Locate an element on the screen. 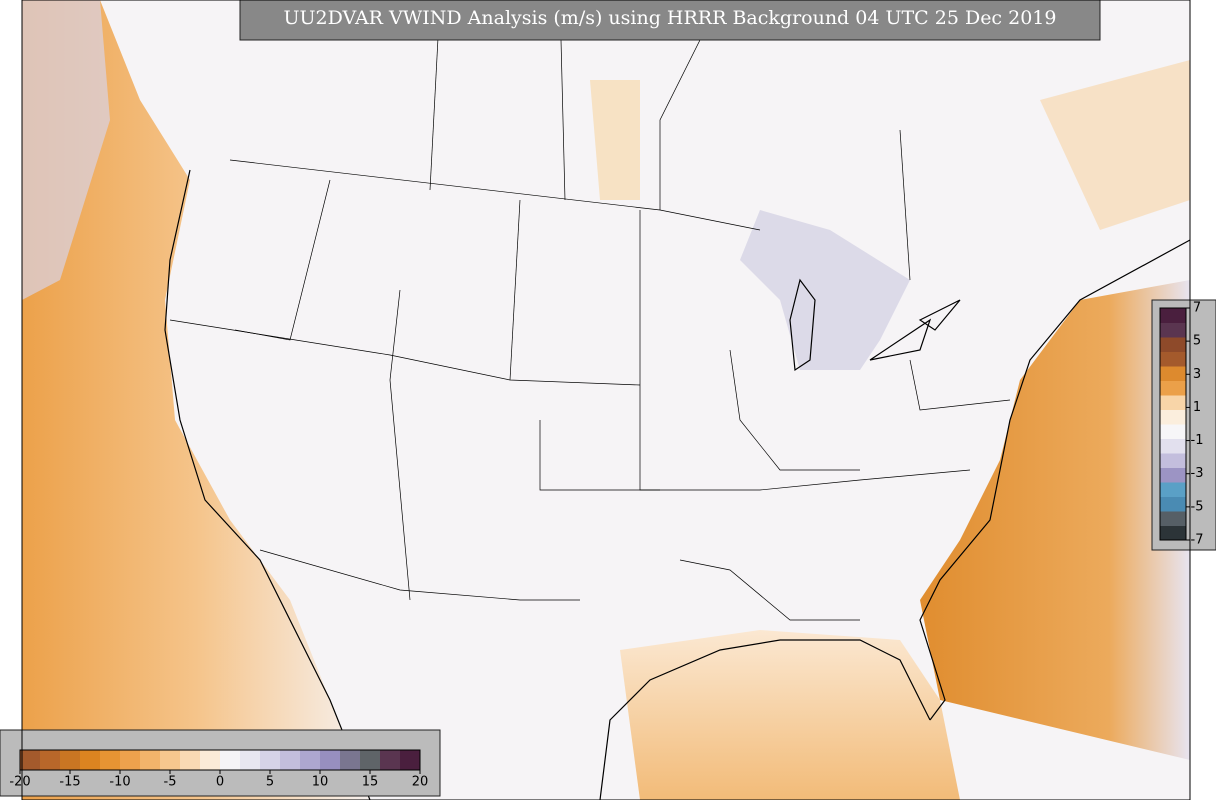  colorbar-tick-label: 7 is located at coordinates (1197, 308).